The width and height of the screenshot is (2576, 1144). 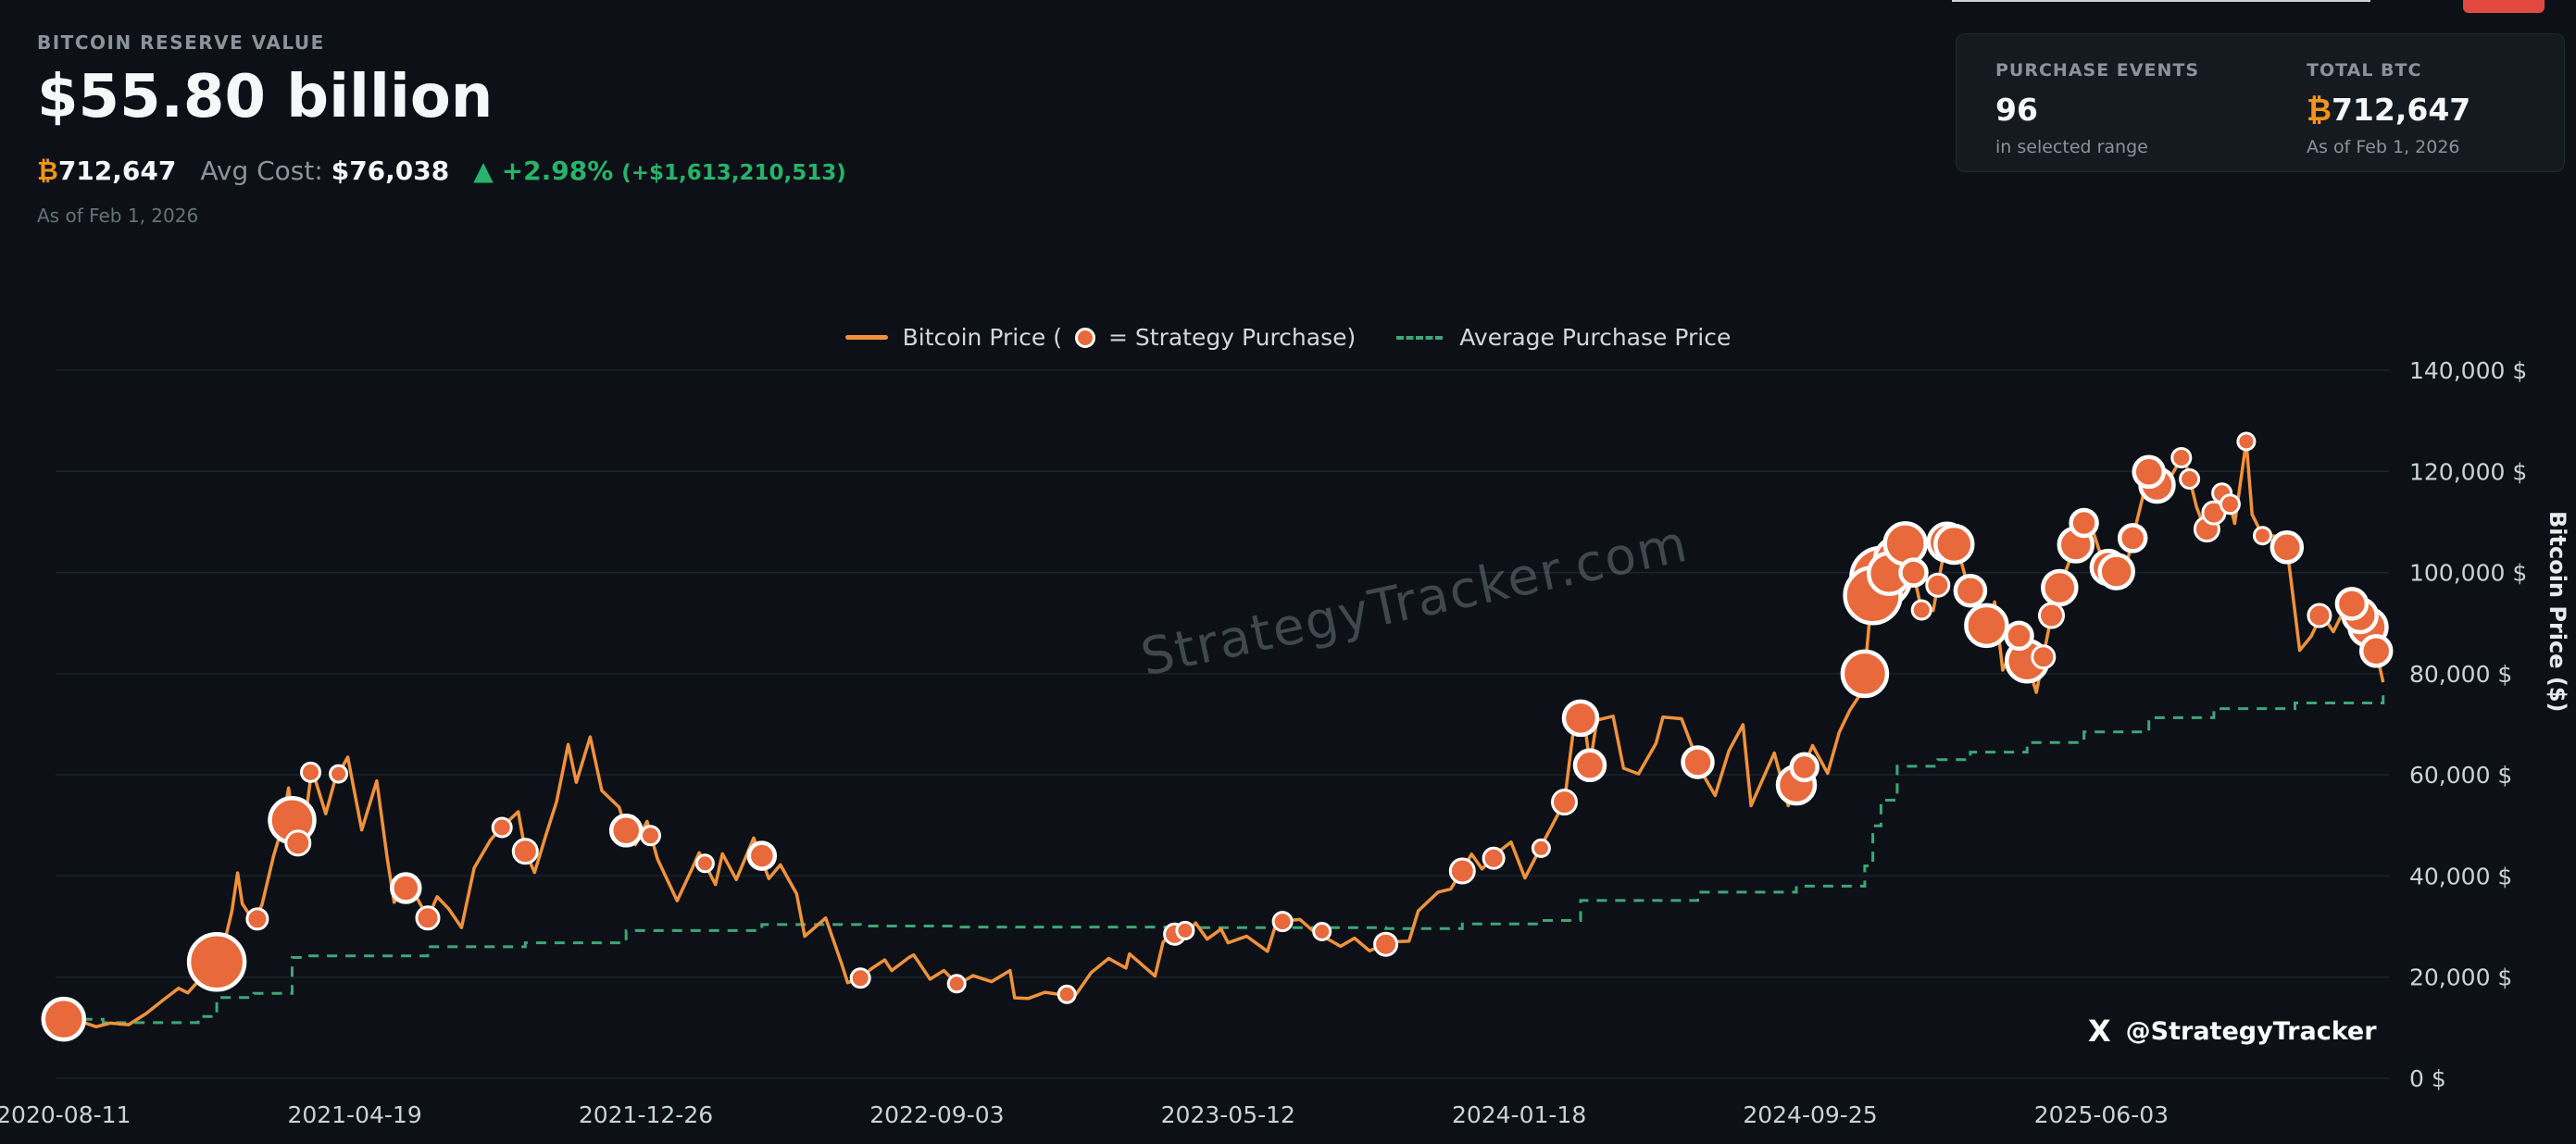 What do you see at coordinates (2468, 573) in the screenshot?
I see `y-tick-label: 100,000 $` at bounding box center [2468, 573].